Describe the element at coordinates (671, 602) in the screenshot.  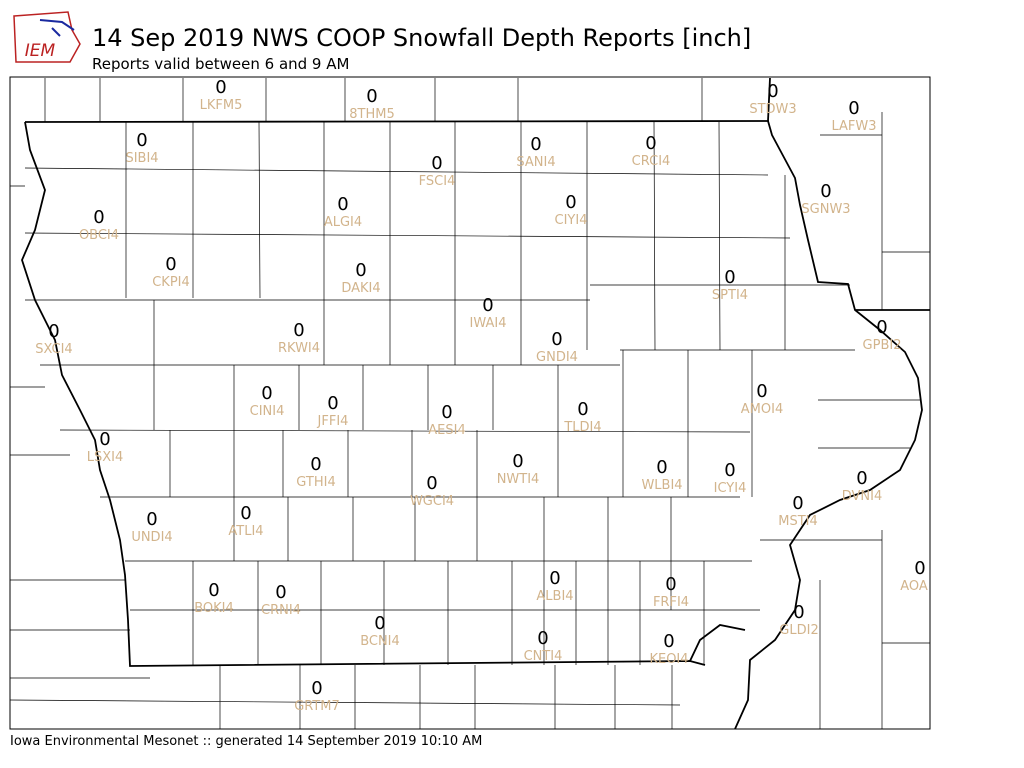
I see `station-id: FRFI4` at that location.